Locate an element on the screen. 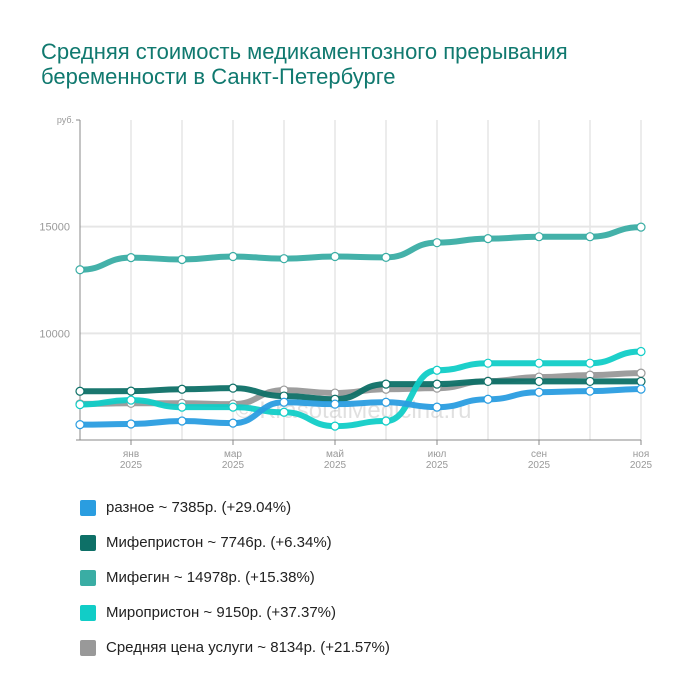  legend-label: Мифепристон ~ 7746р. (+6.34%) is located at coordinates (219, 542).